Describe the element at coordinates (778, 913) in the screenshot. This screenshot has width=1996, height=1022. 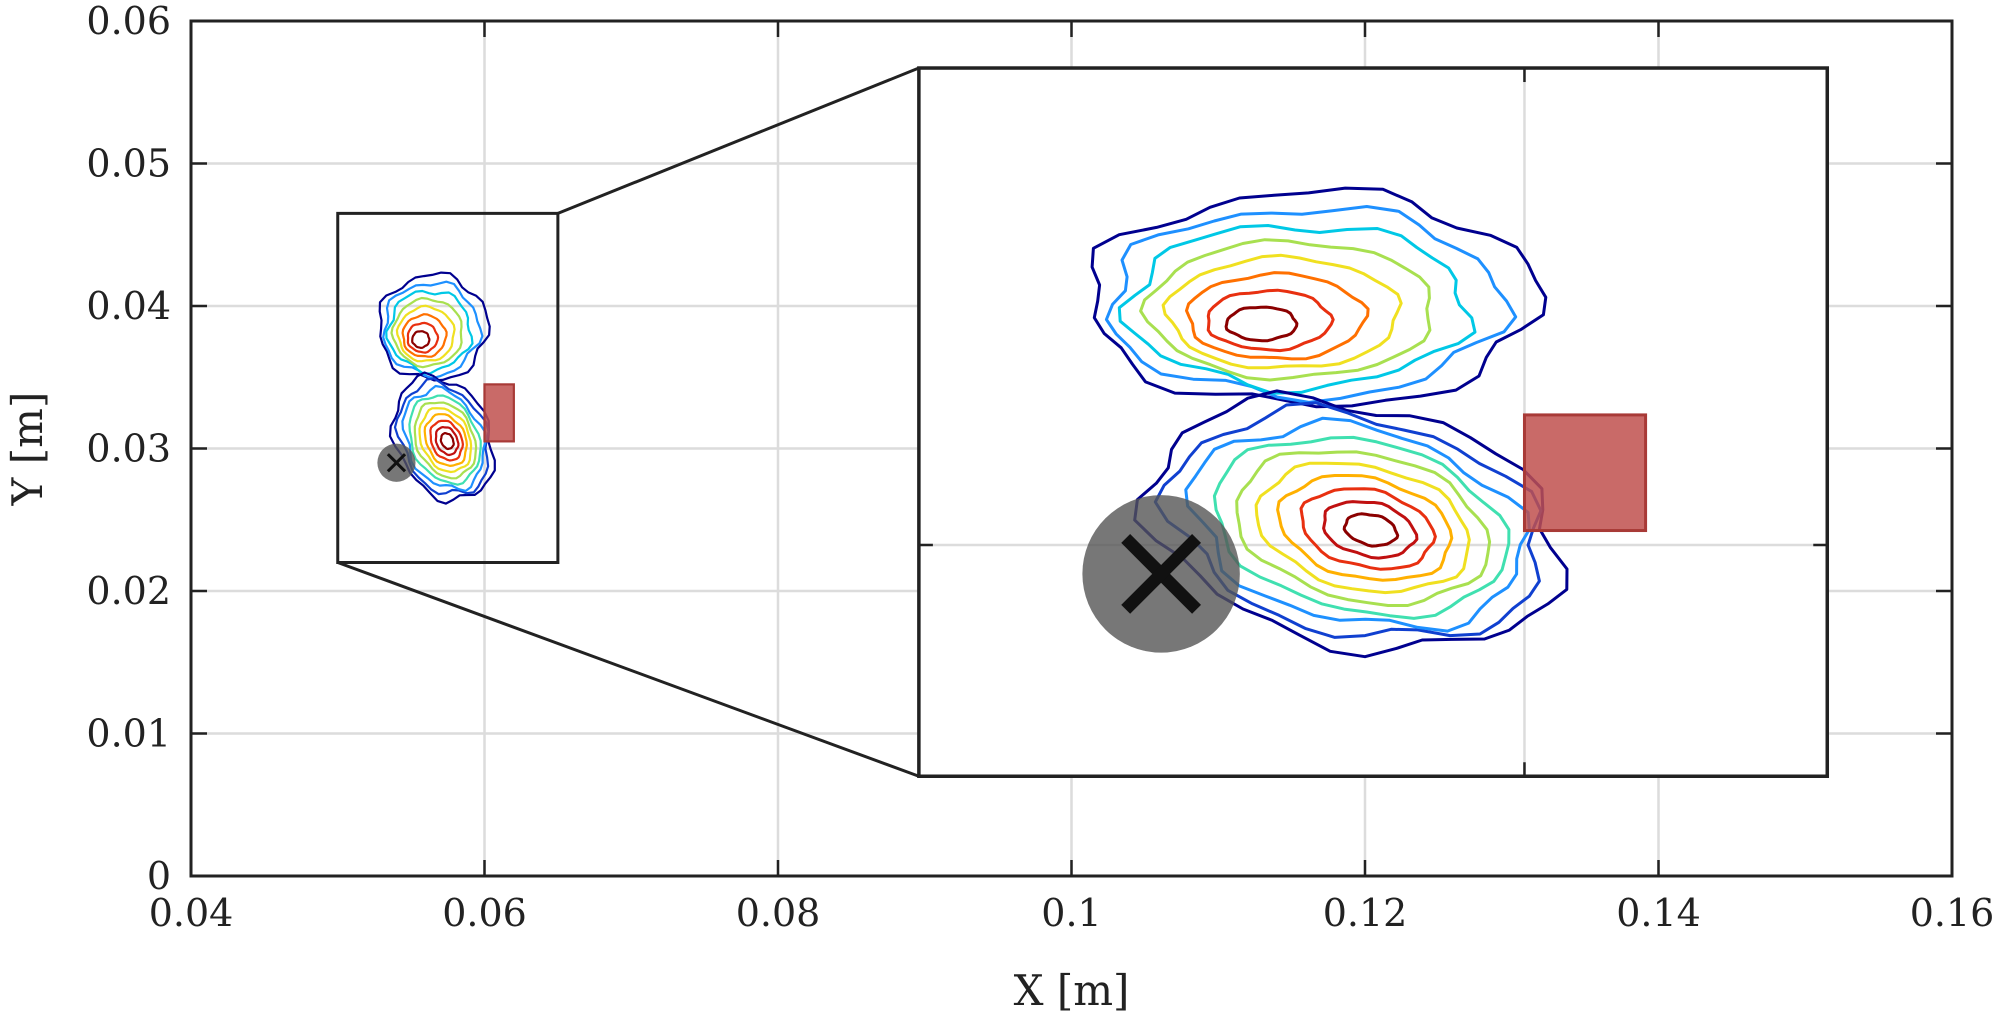
I see `x-tick-label: 0.08` at that location.